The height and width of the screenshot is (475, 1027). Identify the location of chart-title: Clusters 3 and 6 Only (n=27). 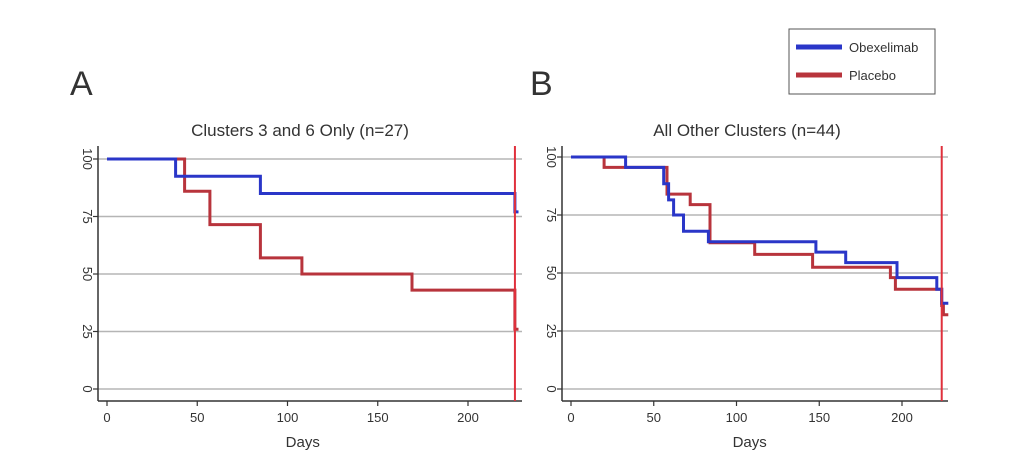
(300, 130).